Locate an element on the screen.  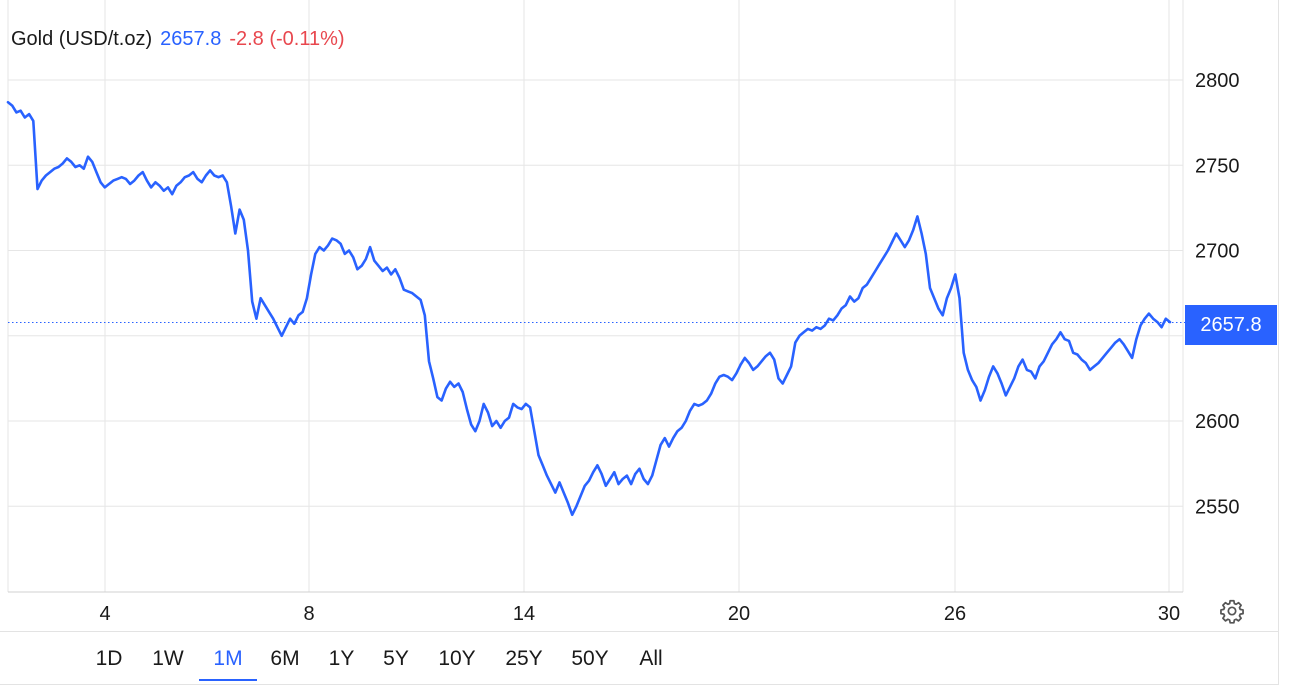
y-tick-label: 2600 is located at coordinates (1217, 422).